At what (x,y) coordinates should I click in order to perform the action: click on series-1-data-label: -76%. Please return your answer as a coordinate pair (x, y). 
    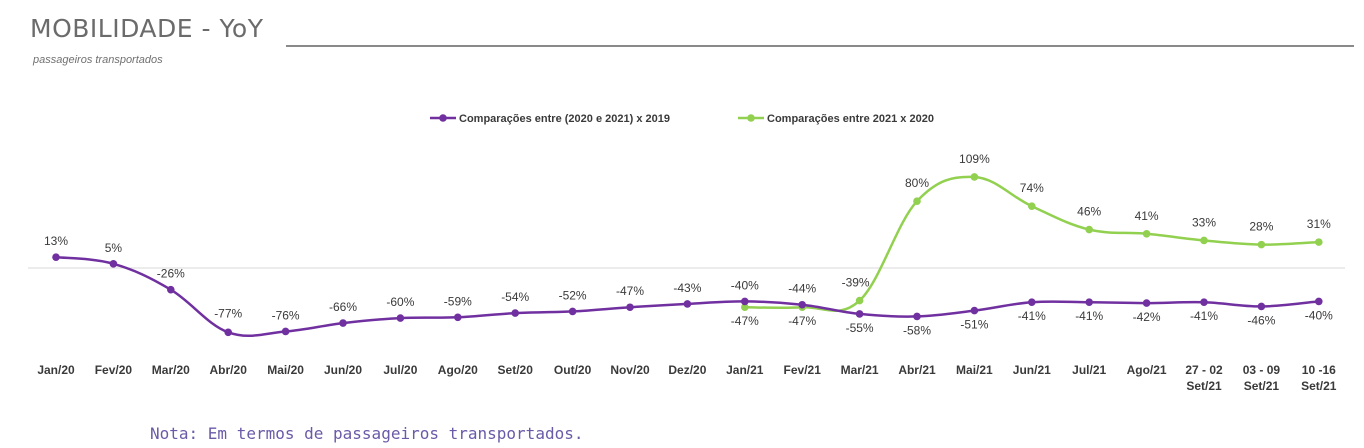
    Looking at the image, I should click on (286, 315).